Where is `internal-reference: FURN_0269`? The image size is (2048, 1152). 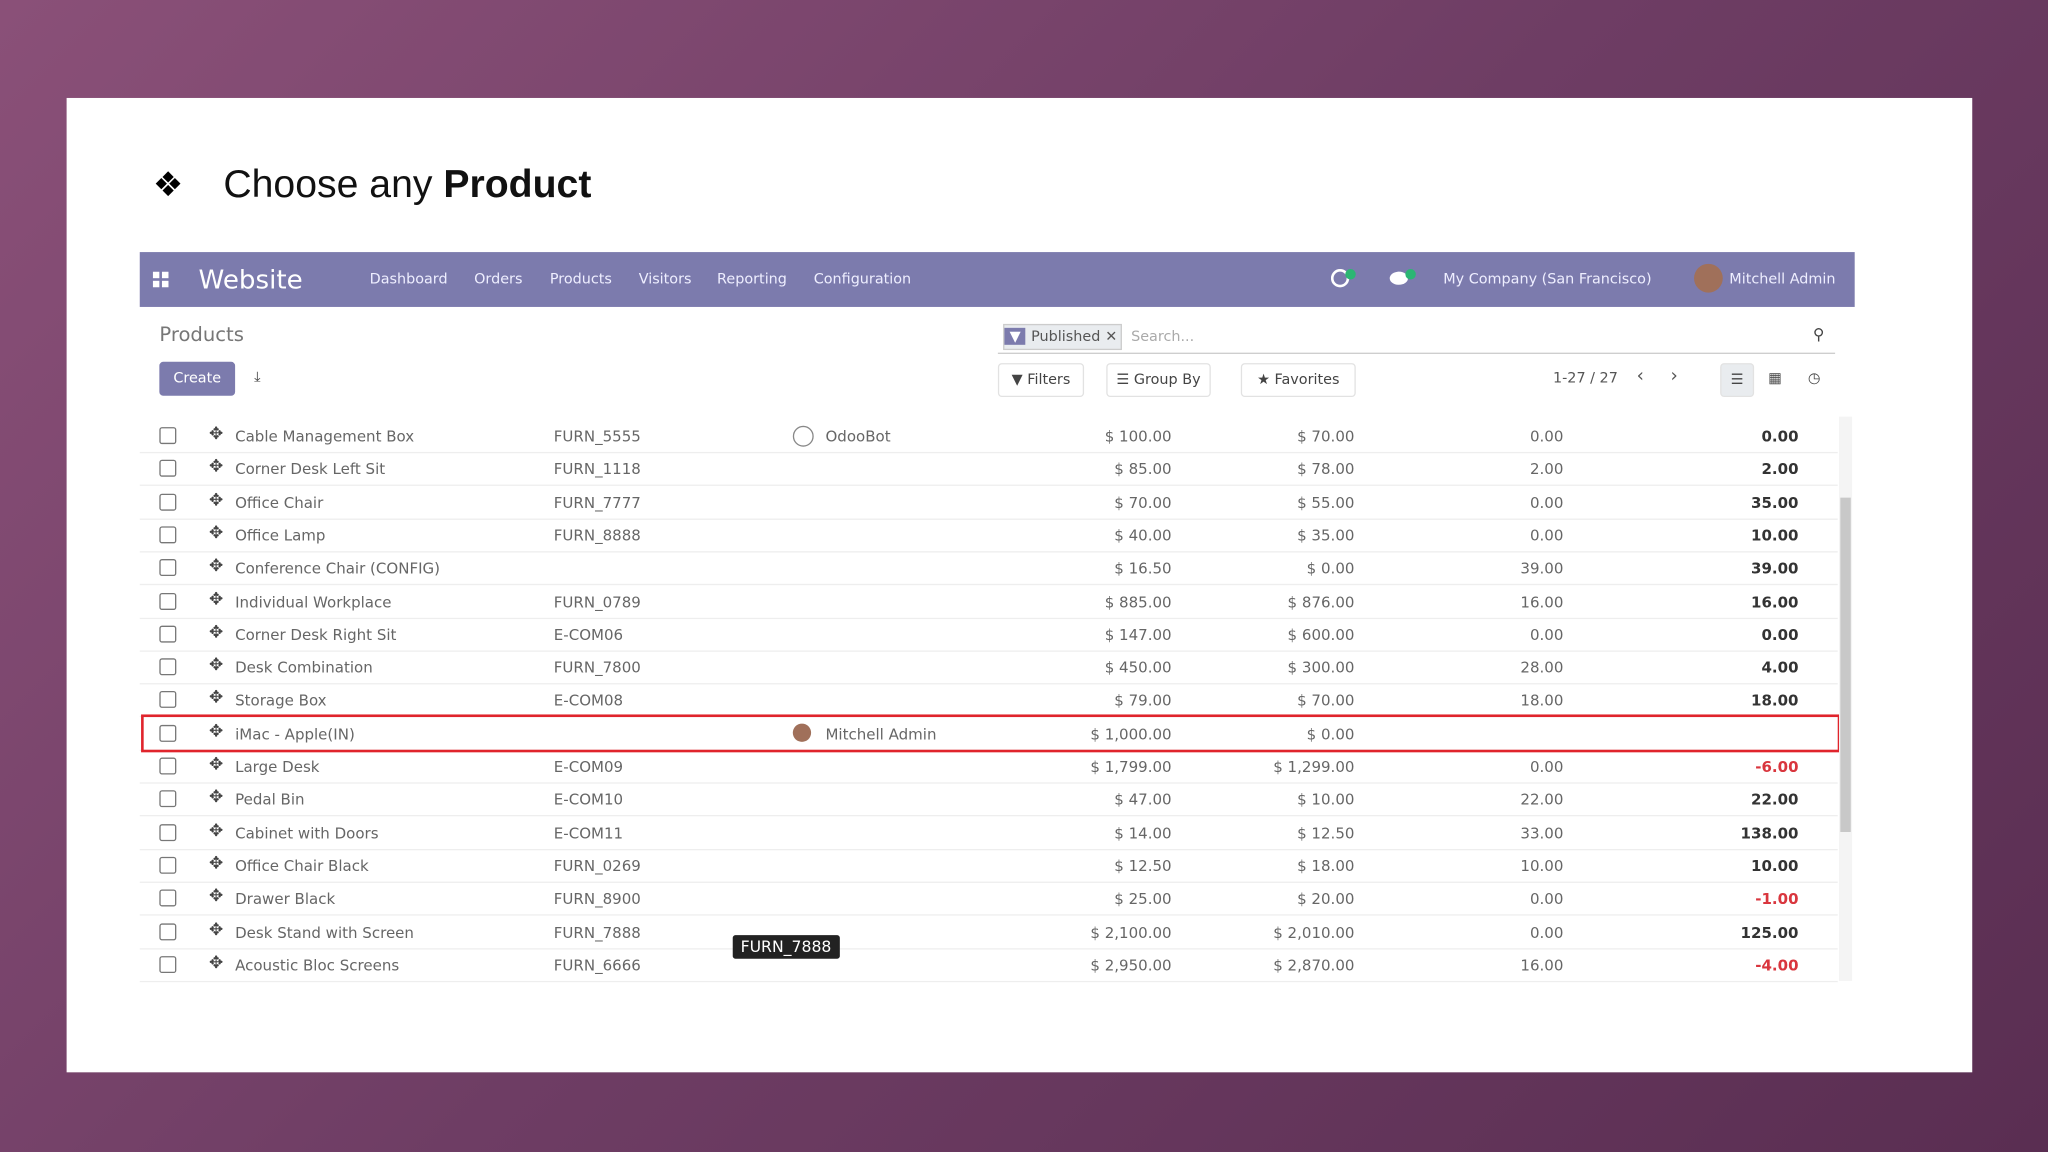
internal-reference: FURN_0269 is located at coordinates (597, 865).